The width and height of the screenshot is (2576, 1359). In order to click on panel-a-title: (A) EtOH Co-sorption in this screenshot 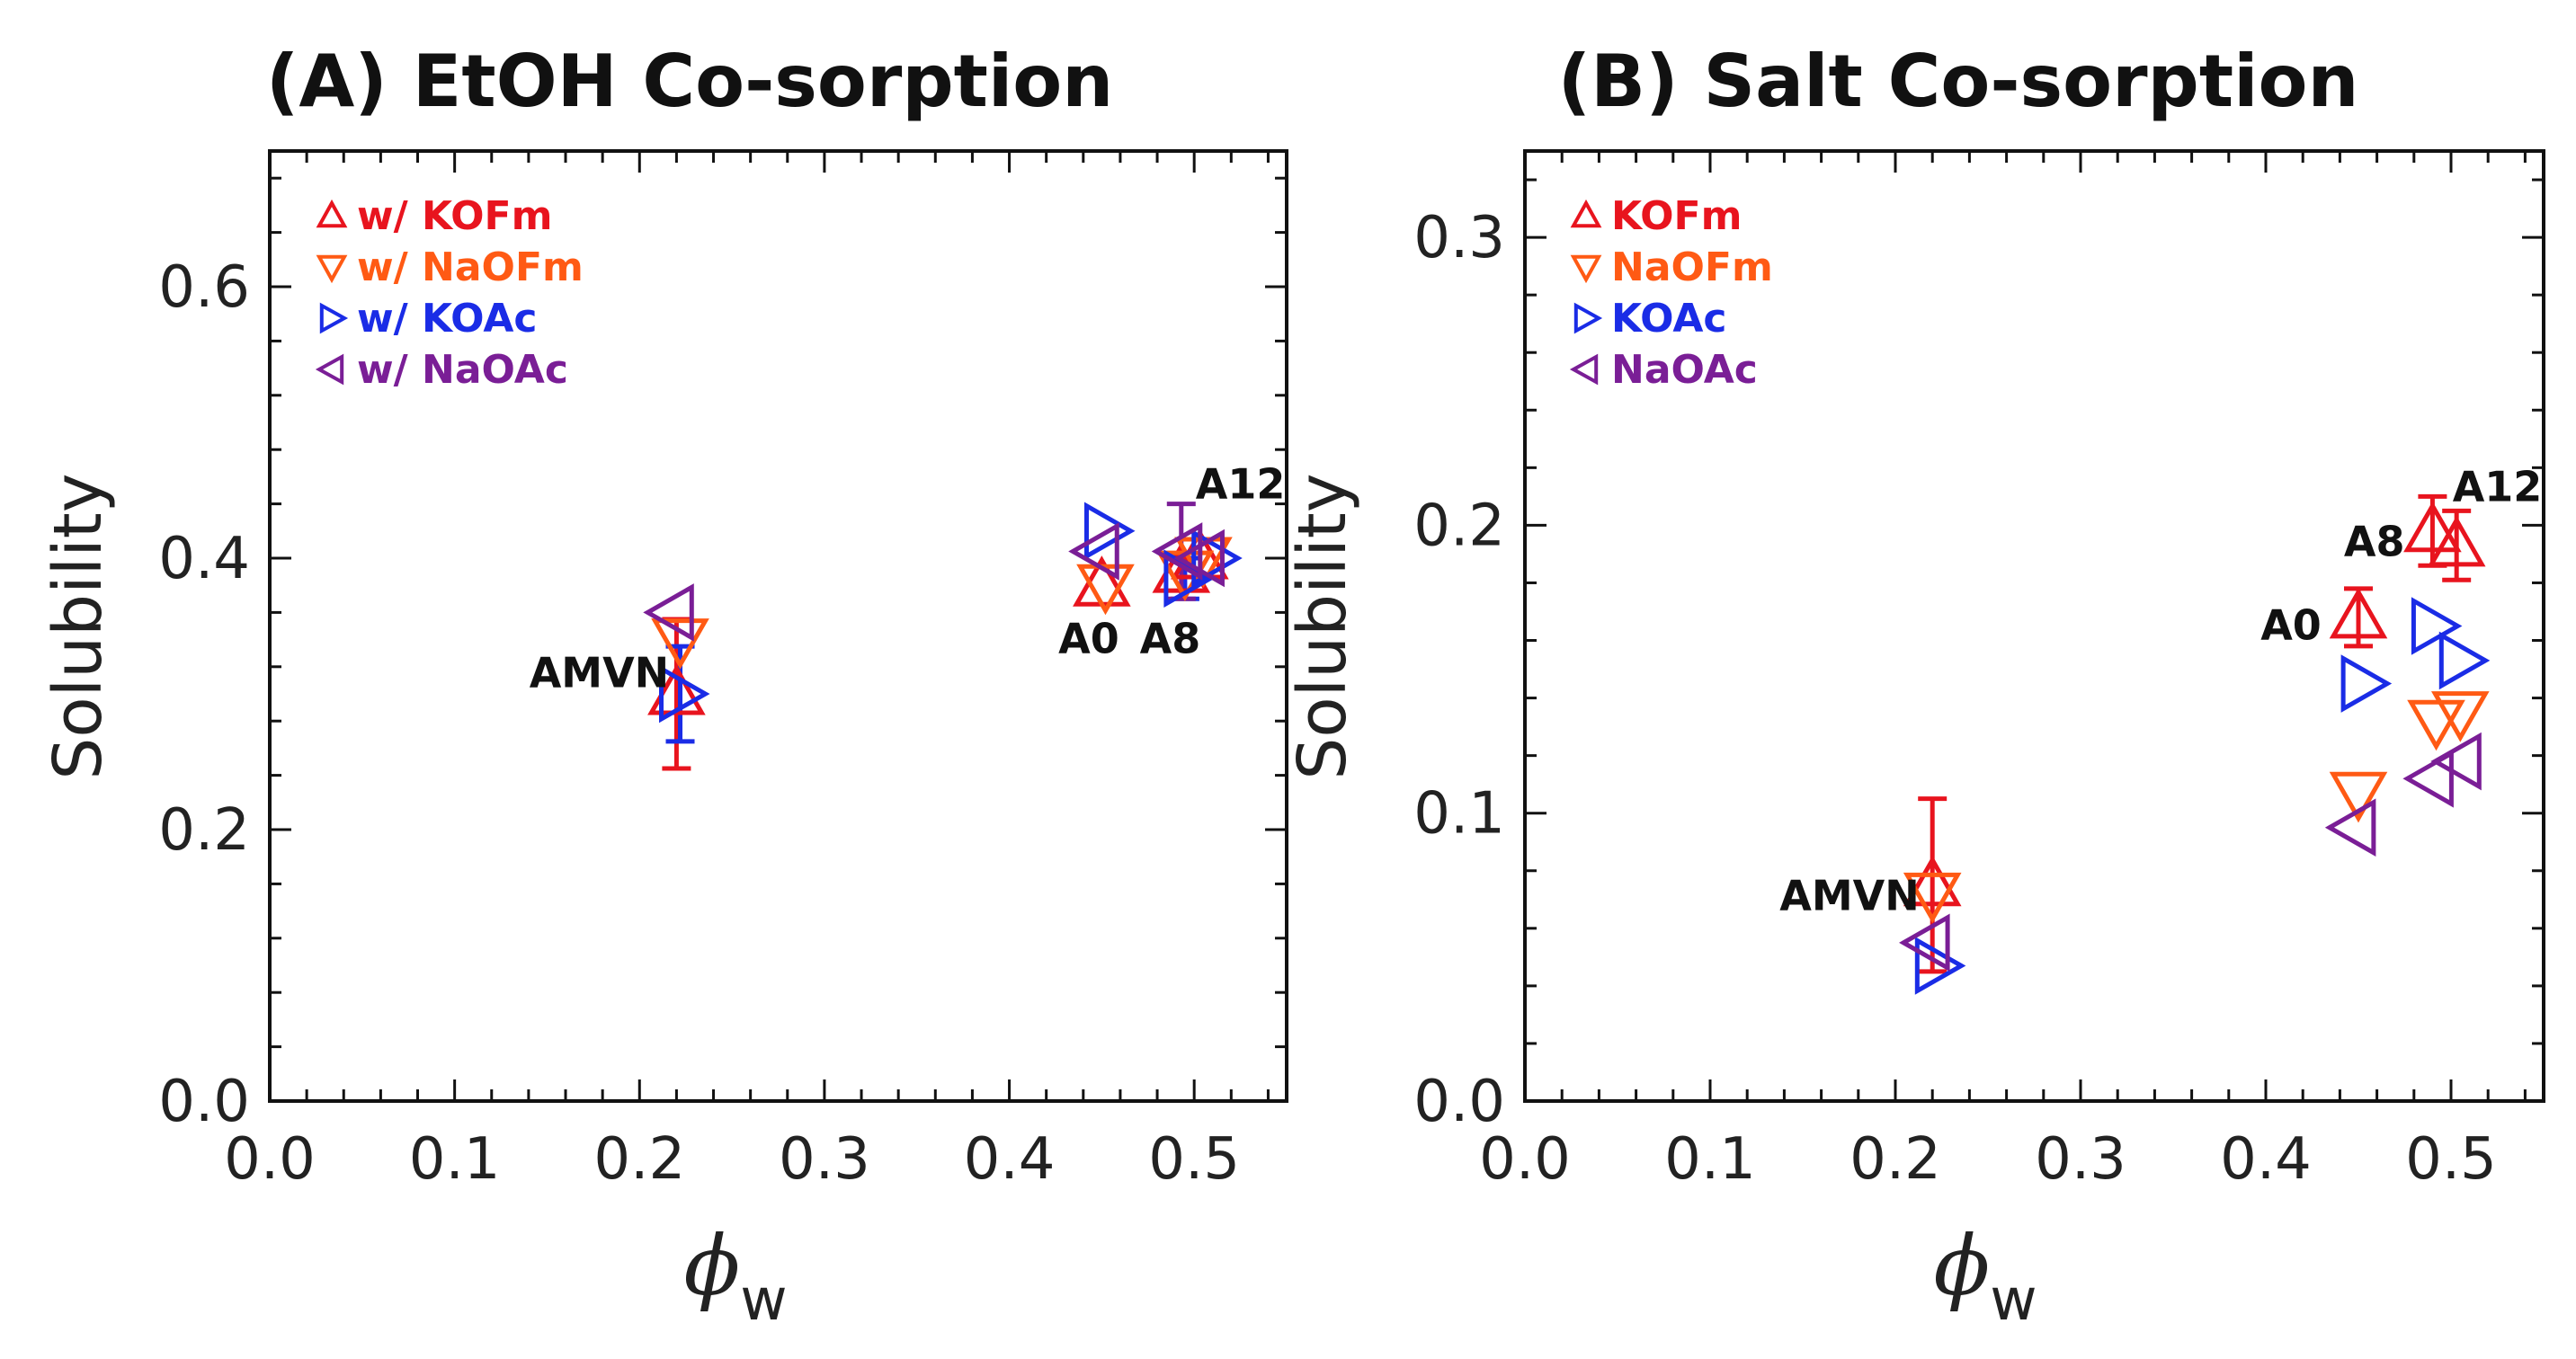, I will do `click(690, 81)`.